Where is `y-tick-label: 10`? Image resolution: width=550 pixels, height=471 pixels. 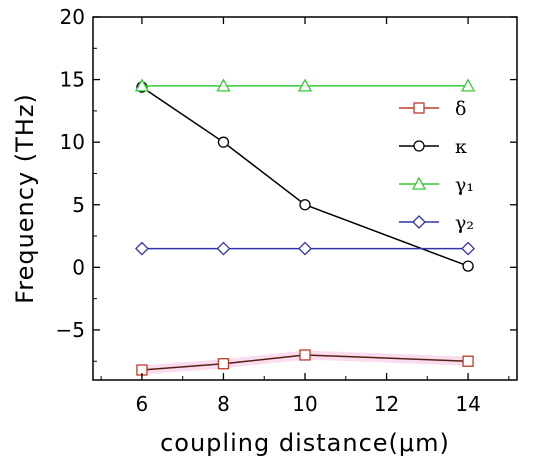 y-tick-label: 10 is located at coordinates (72, 142).